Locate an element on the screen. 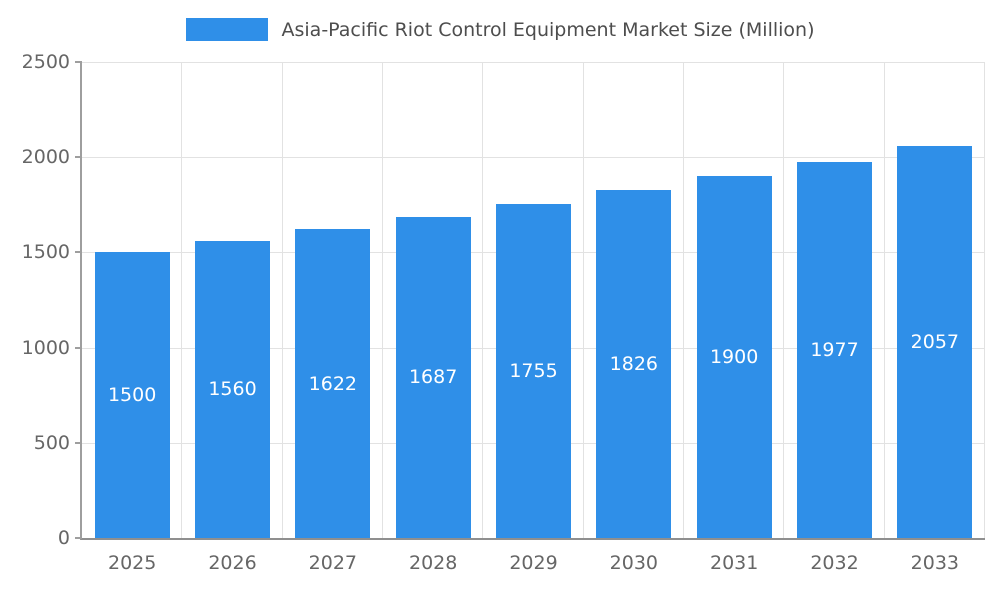 This screenshot has width=1000, height=600. y-tick-label: 1500 is located at coordinates (45, 252).